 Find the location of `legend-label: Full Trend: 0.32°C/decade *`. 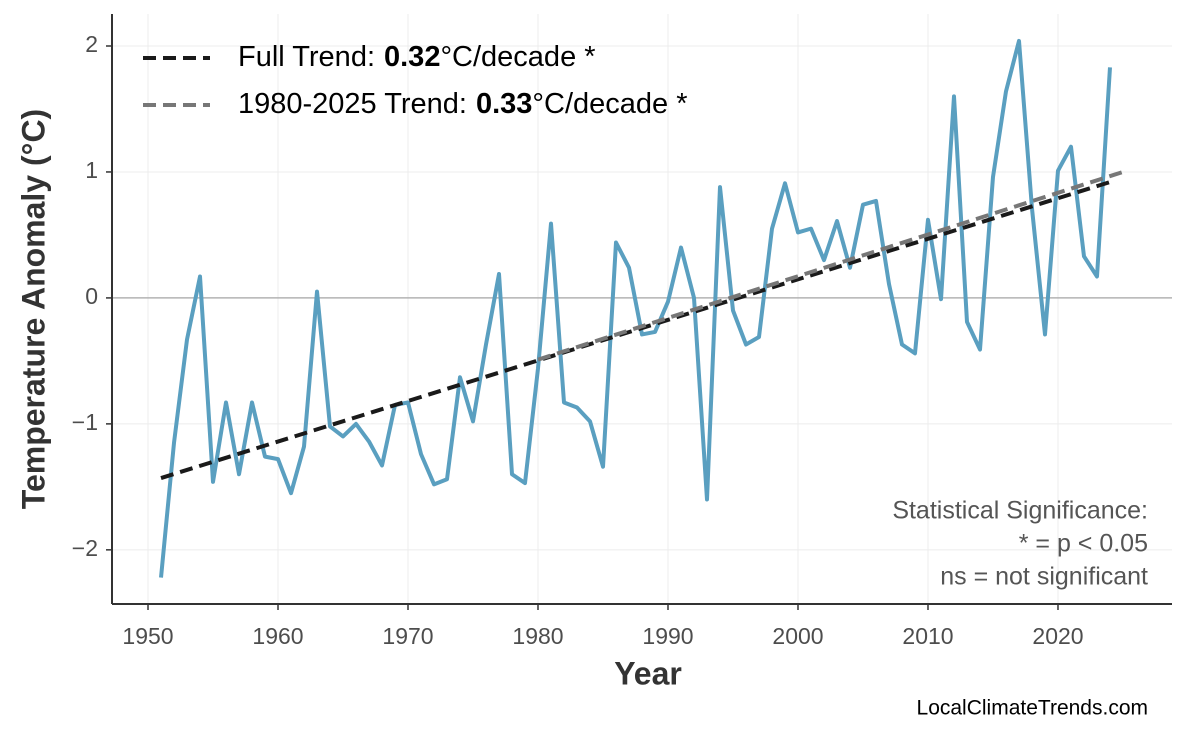

legend-label: Full Trend: 0.32°C/decade * is located at coordinates (417, 57).